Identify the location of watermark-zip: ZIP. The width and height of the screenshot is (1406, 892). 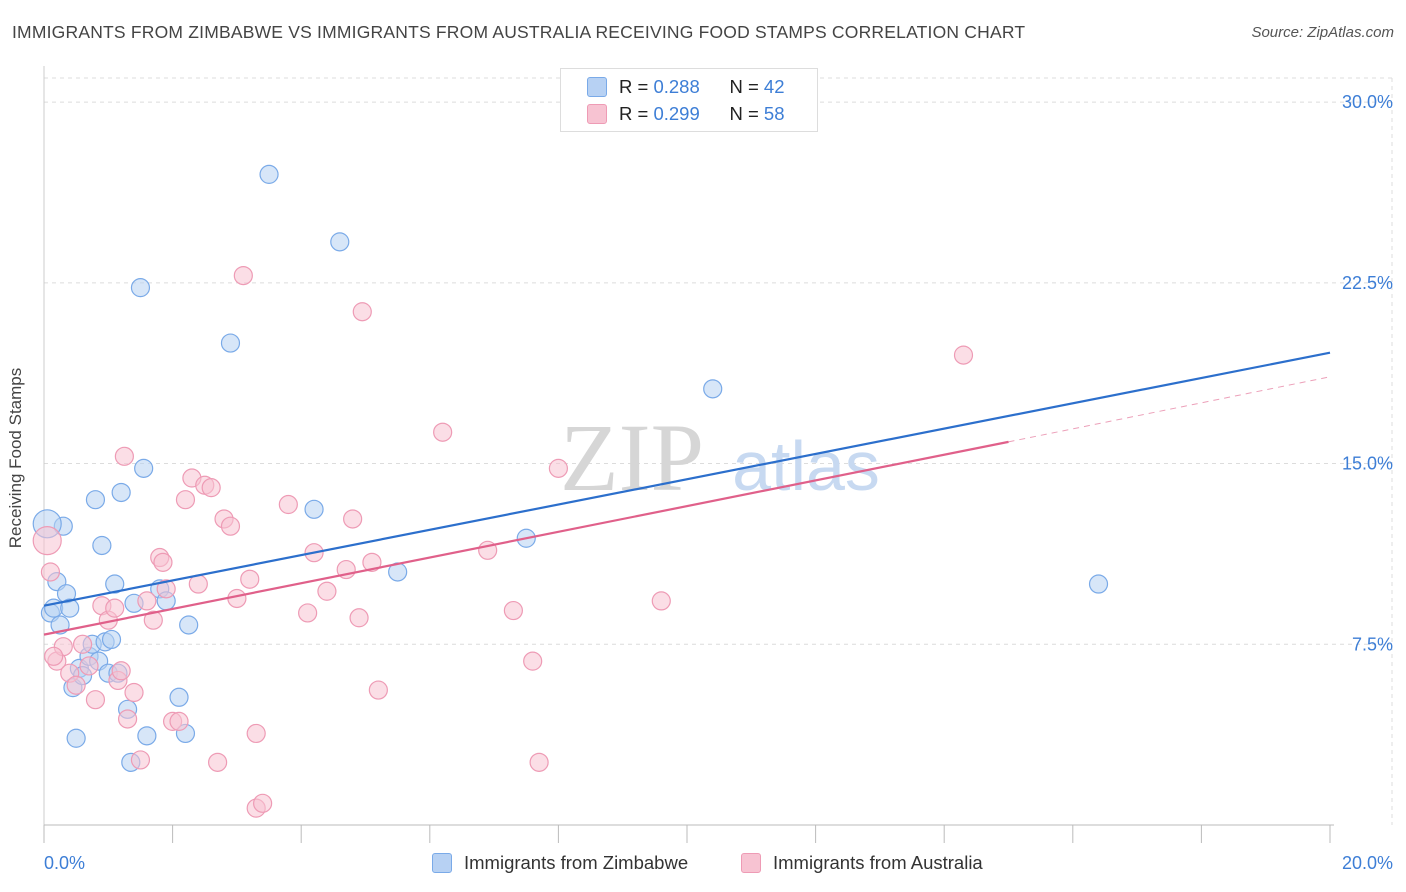
(632, 457).